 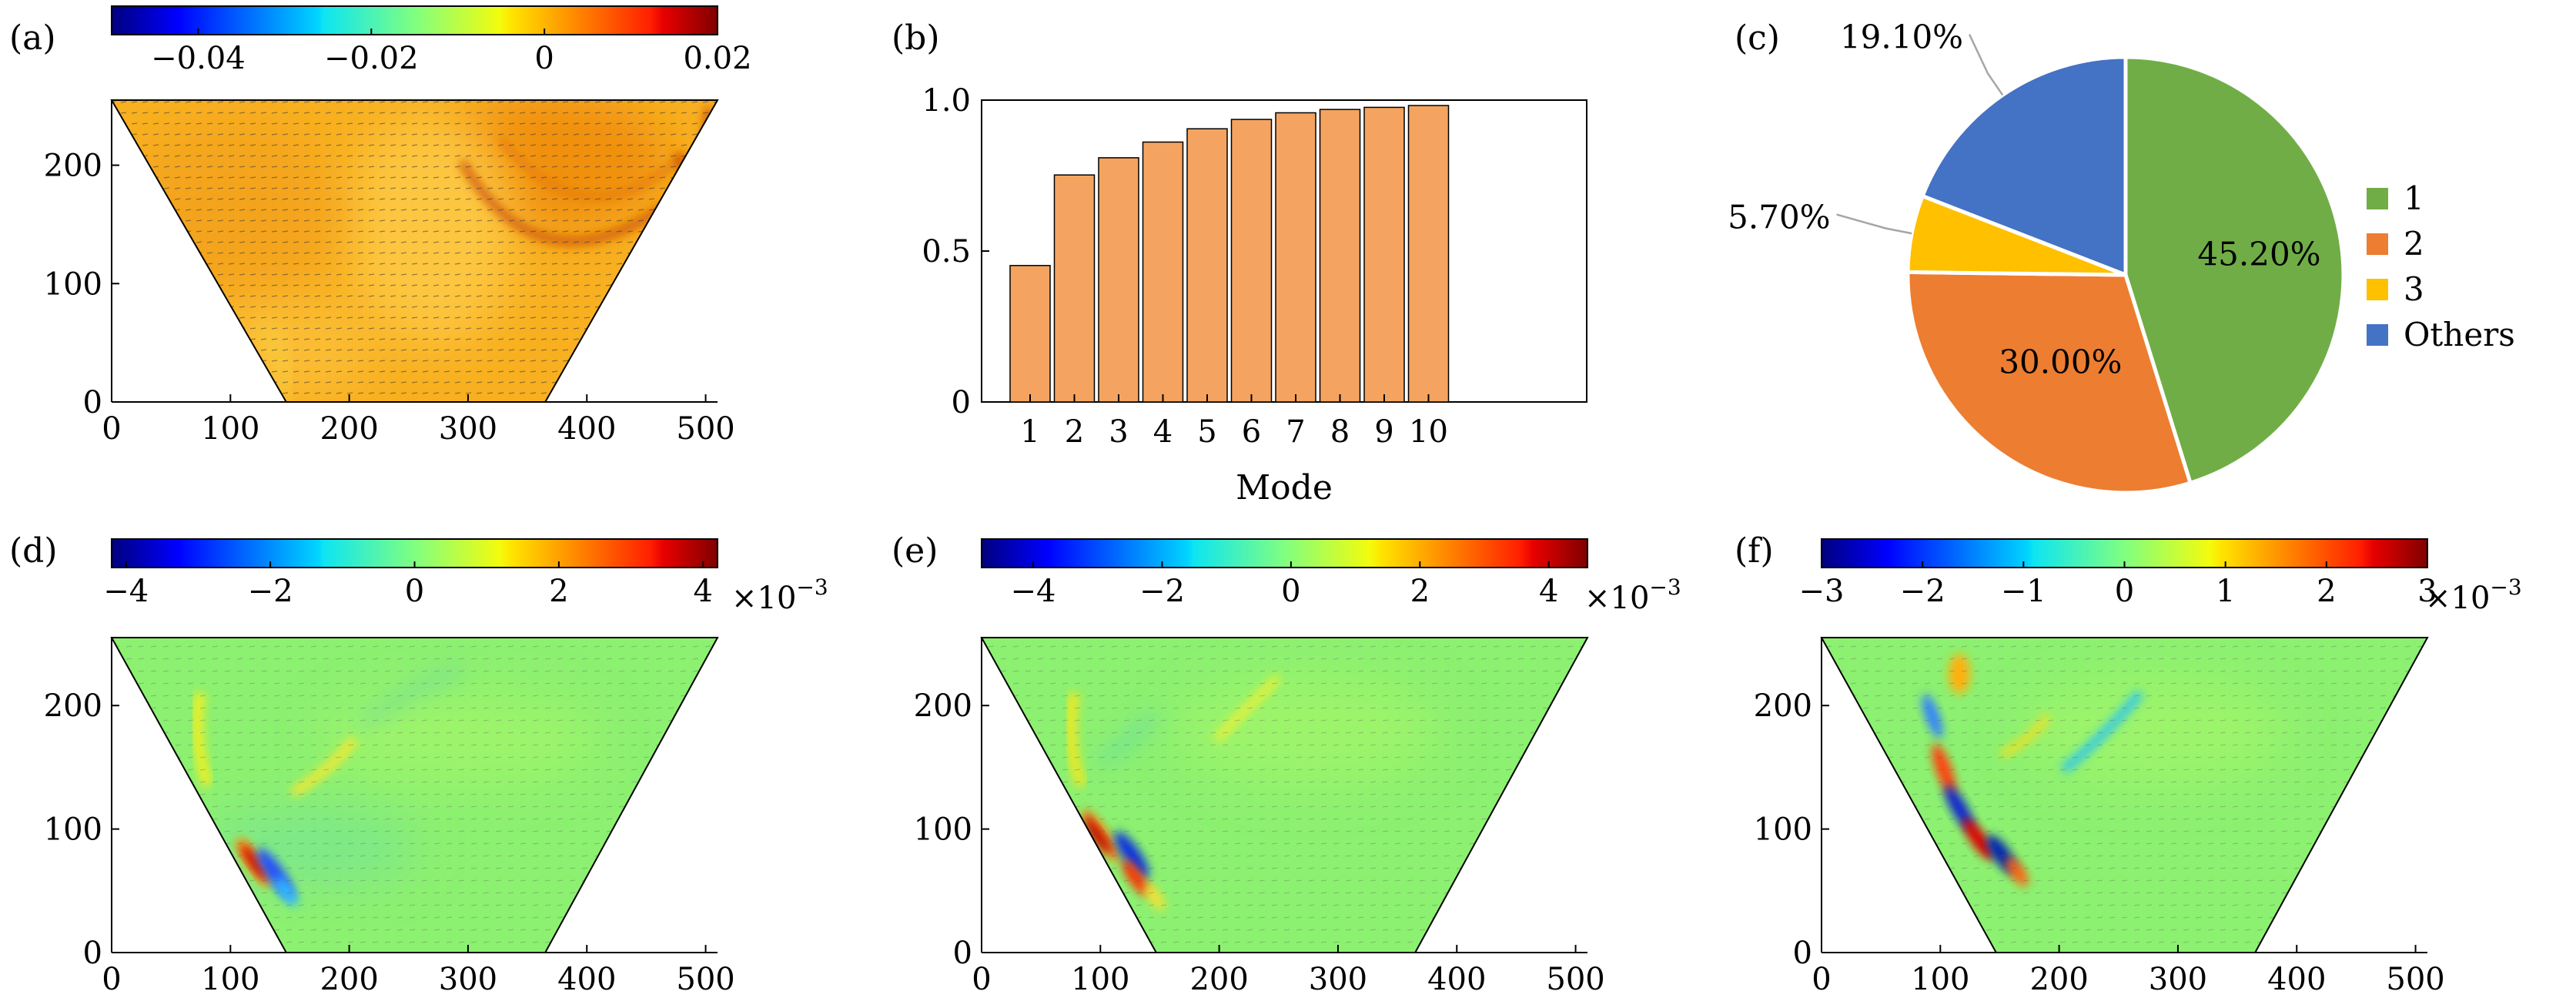 What do you see at coordinates (1457, 980) in the screenshot?
I see `x-tick-label-e: 400` at bounding box center [1457, 980].